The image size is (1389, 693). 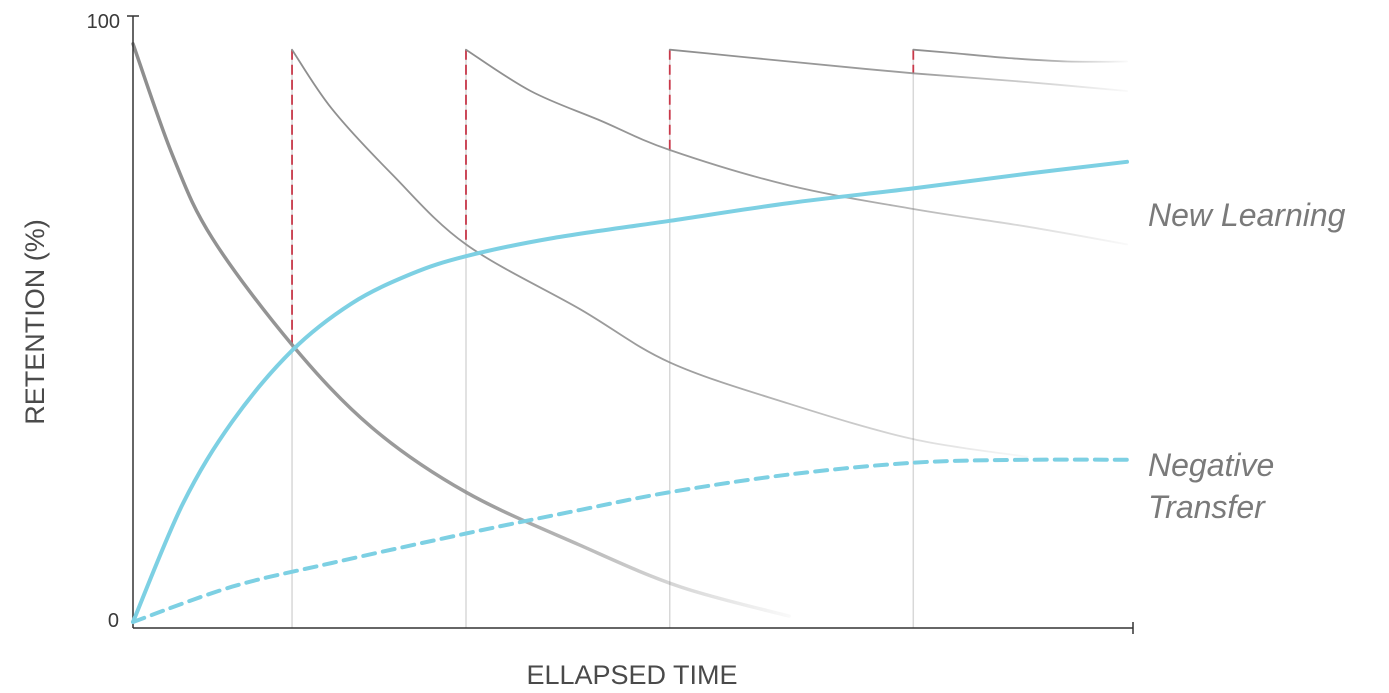 I want to click on y-tick-label-100: 100, so click(x=103, y=22).